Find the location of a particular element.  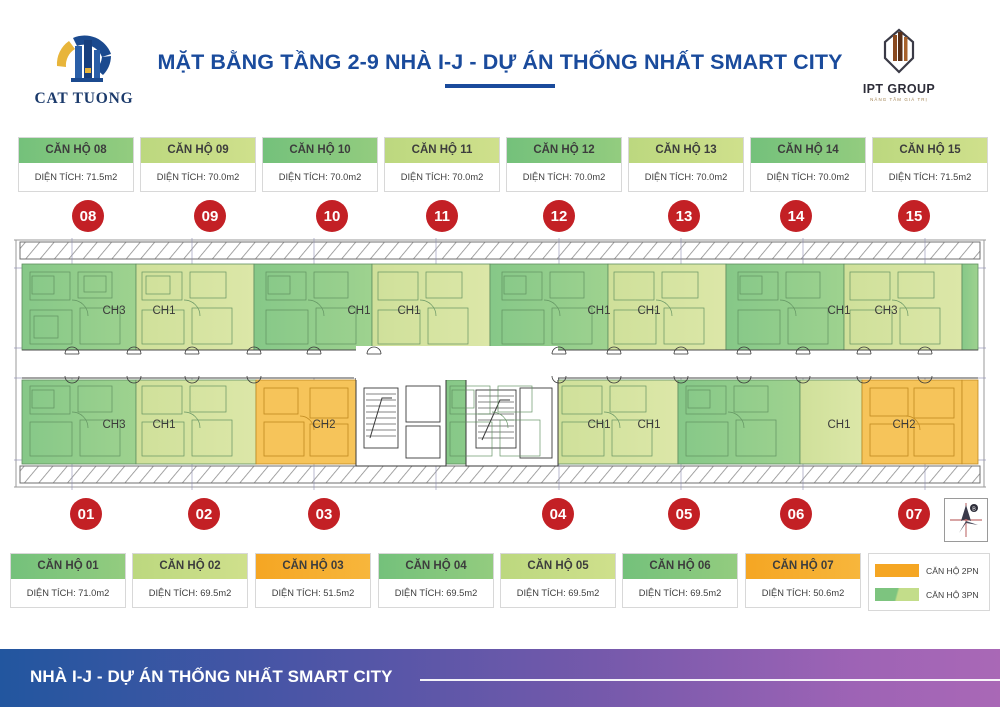

bottom-unit-card: CĂN HỘ 03 DIỆN TÍCH: 51.5m2 is located at coordinates (313, 580).